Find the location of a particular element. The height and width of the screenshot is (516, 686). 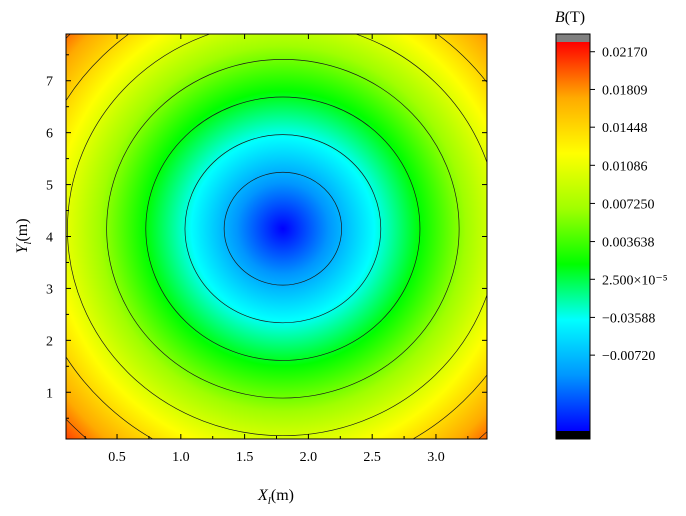

colorbar-tick-label: 0.01086 is located at coordinates (625, 166).